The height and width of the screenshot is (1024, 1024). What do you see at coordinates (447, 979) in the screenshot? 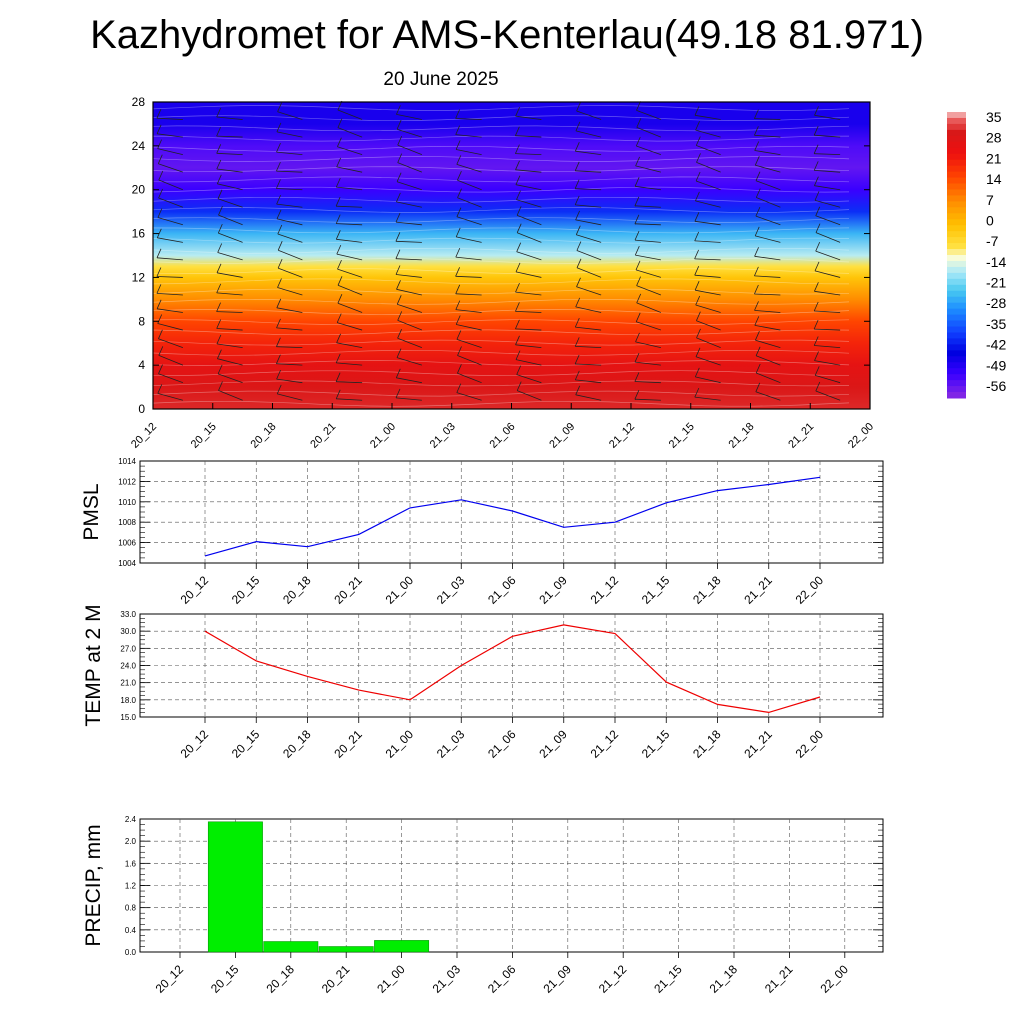
I see `precip-x-tick-label: 21_03` at bounding box center [447, 979].